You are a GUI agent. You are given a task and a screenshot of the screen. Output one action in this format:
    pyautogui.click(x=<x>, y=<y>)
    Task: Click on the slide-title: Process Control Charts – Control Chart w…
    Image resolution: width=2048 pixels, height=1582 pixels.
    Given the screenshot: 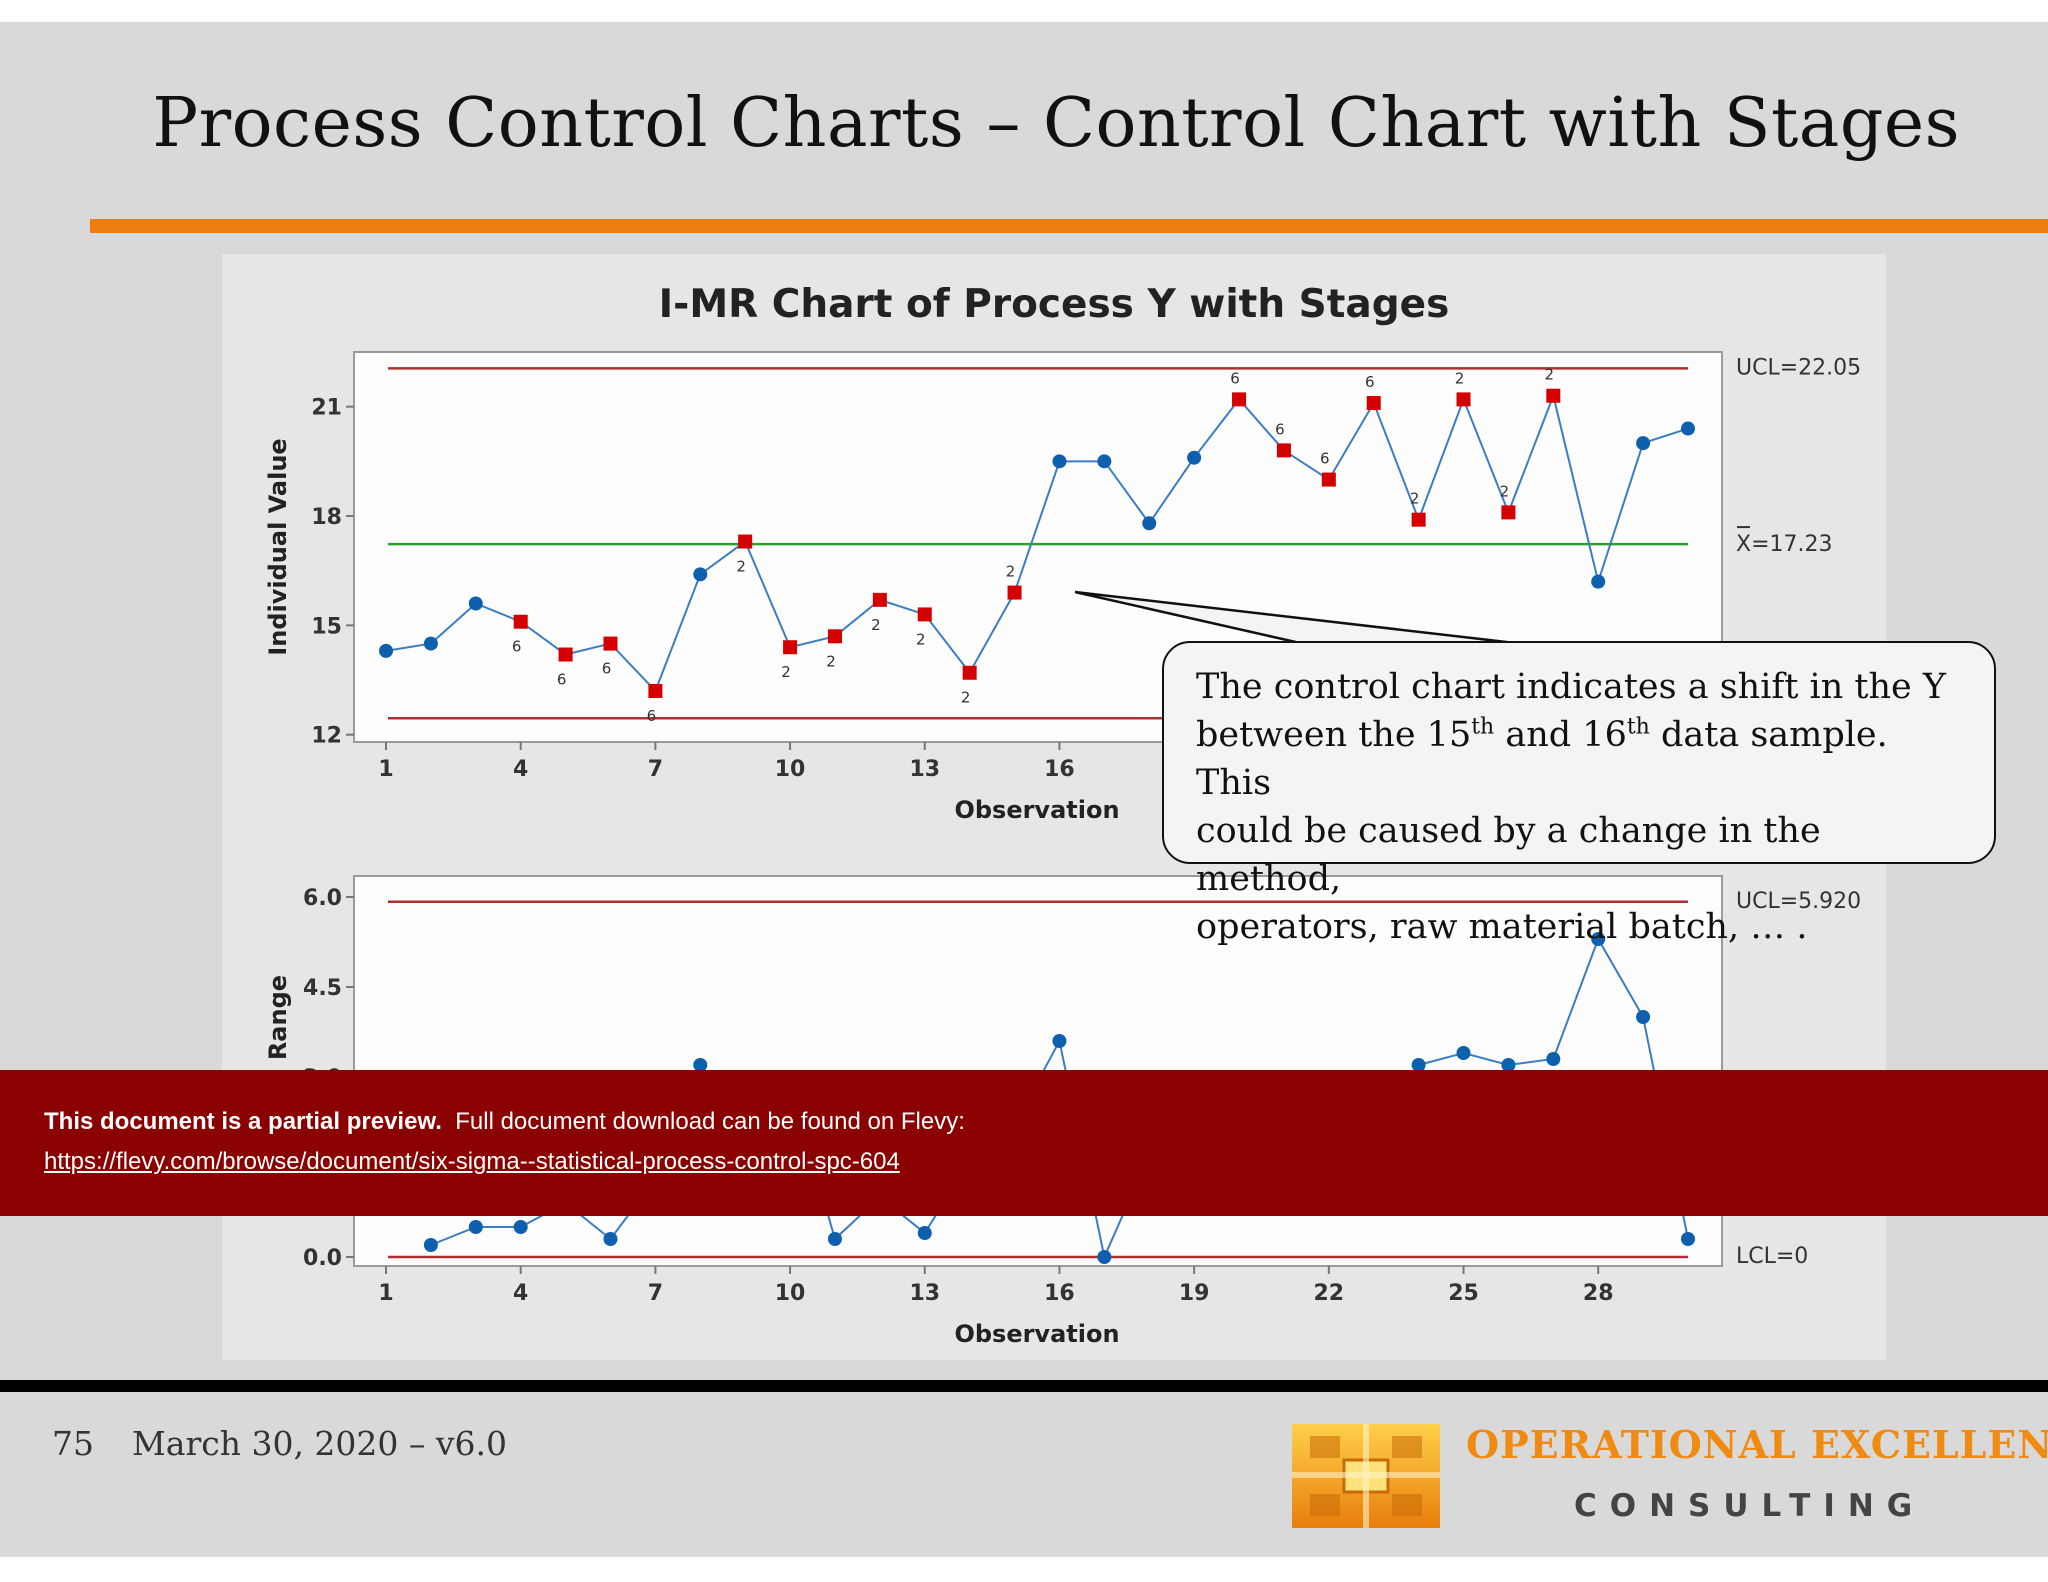 What is the action you would take?
    pyautogui.click(x=1056, y=123)
    